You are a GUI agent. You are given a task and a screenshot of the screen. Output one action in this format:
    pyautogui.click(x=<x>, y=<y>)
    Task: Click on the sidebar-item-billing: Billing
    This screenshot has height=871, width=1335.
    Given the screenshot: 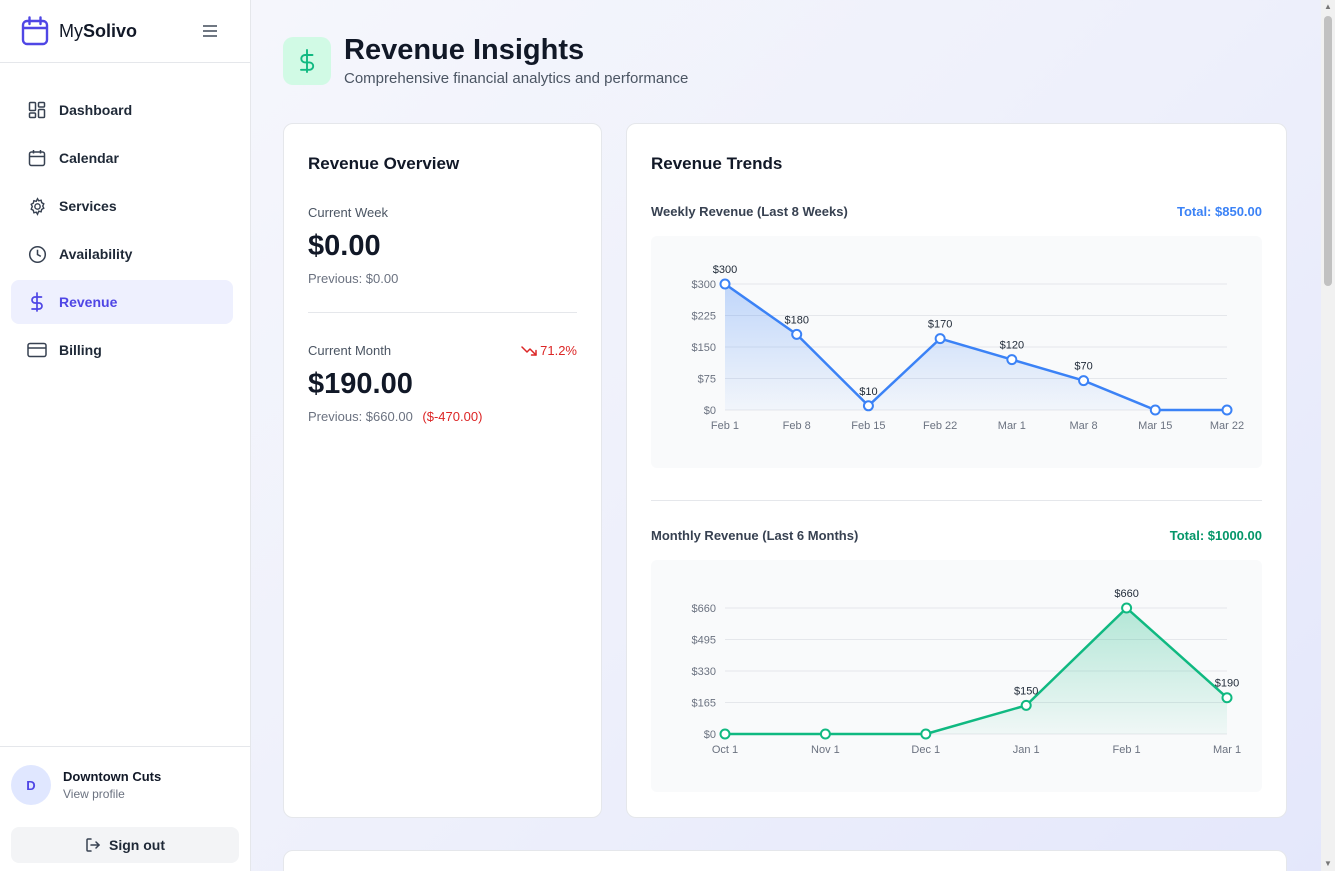 What is the action you would take?
    pyautogui.click(x=122, y=350)
    